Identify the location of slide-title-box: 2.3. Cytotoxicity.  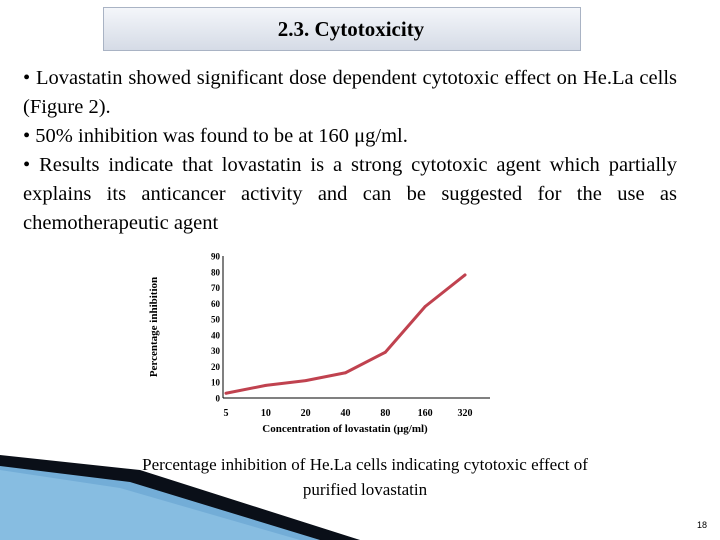
(342, 29).